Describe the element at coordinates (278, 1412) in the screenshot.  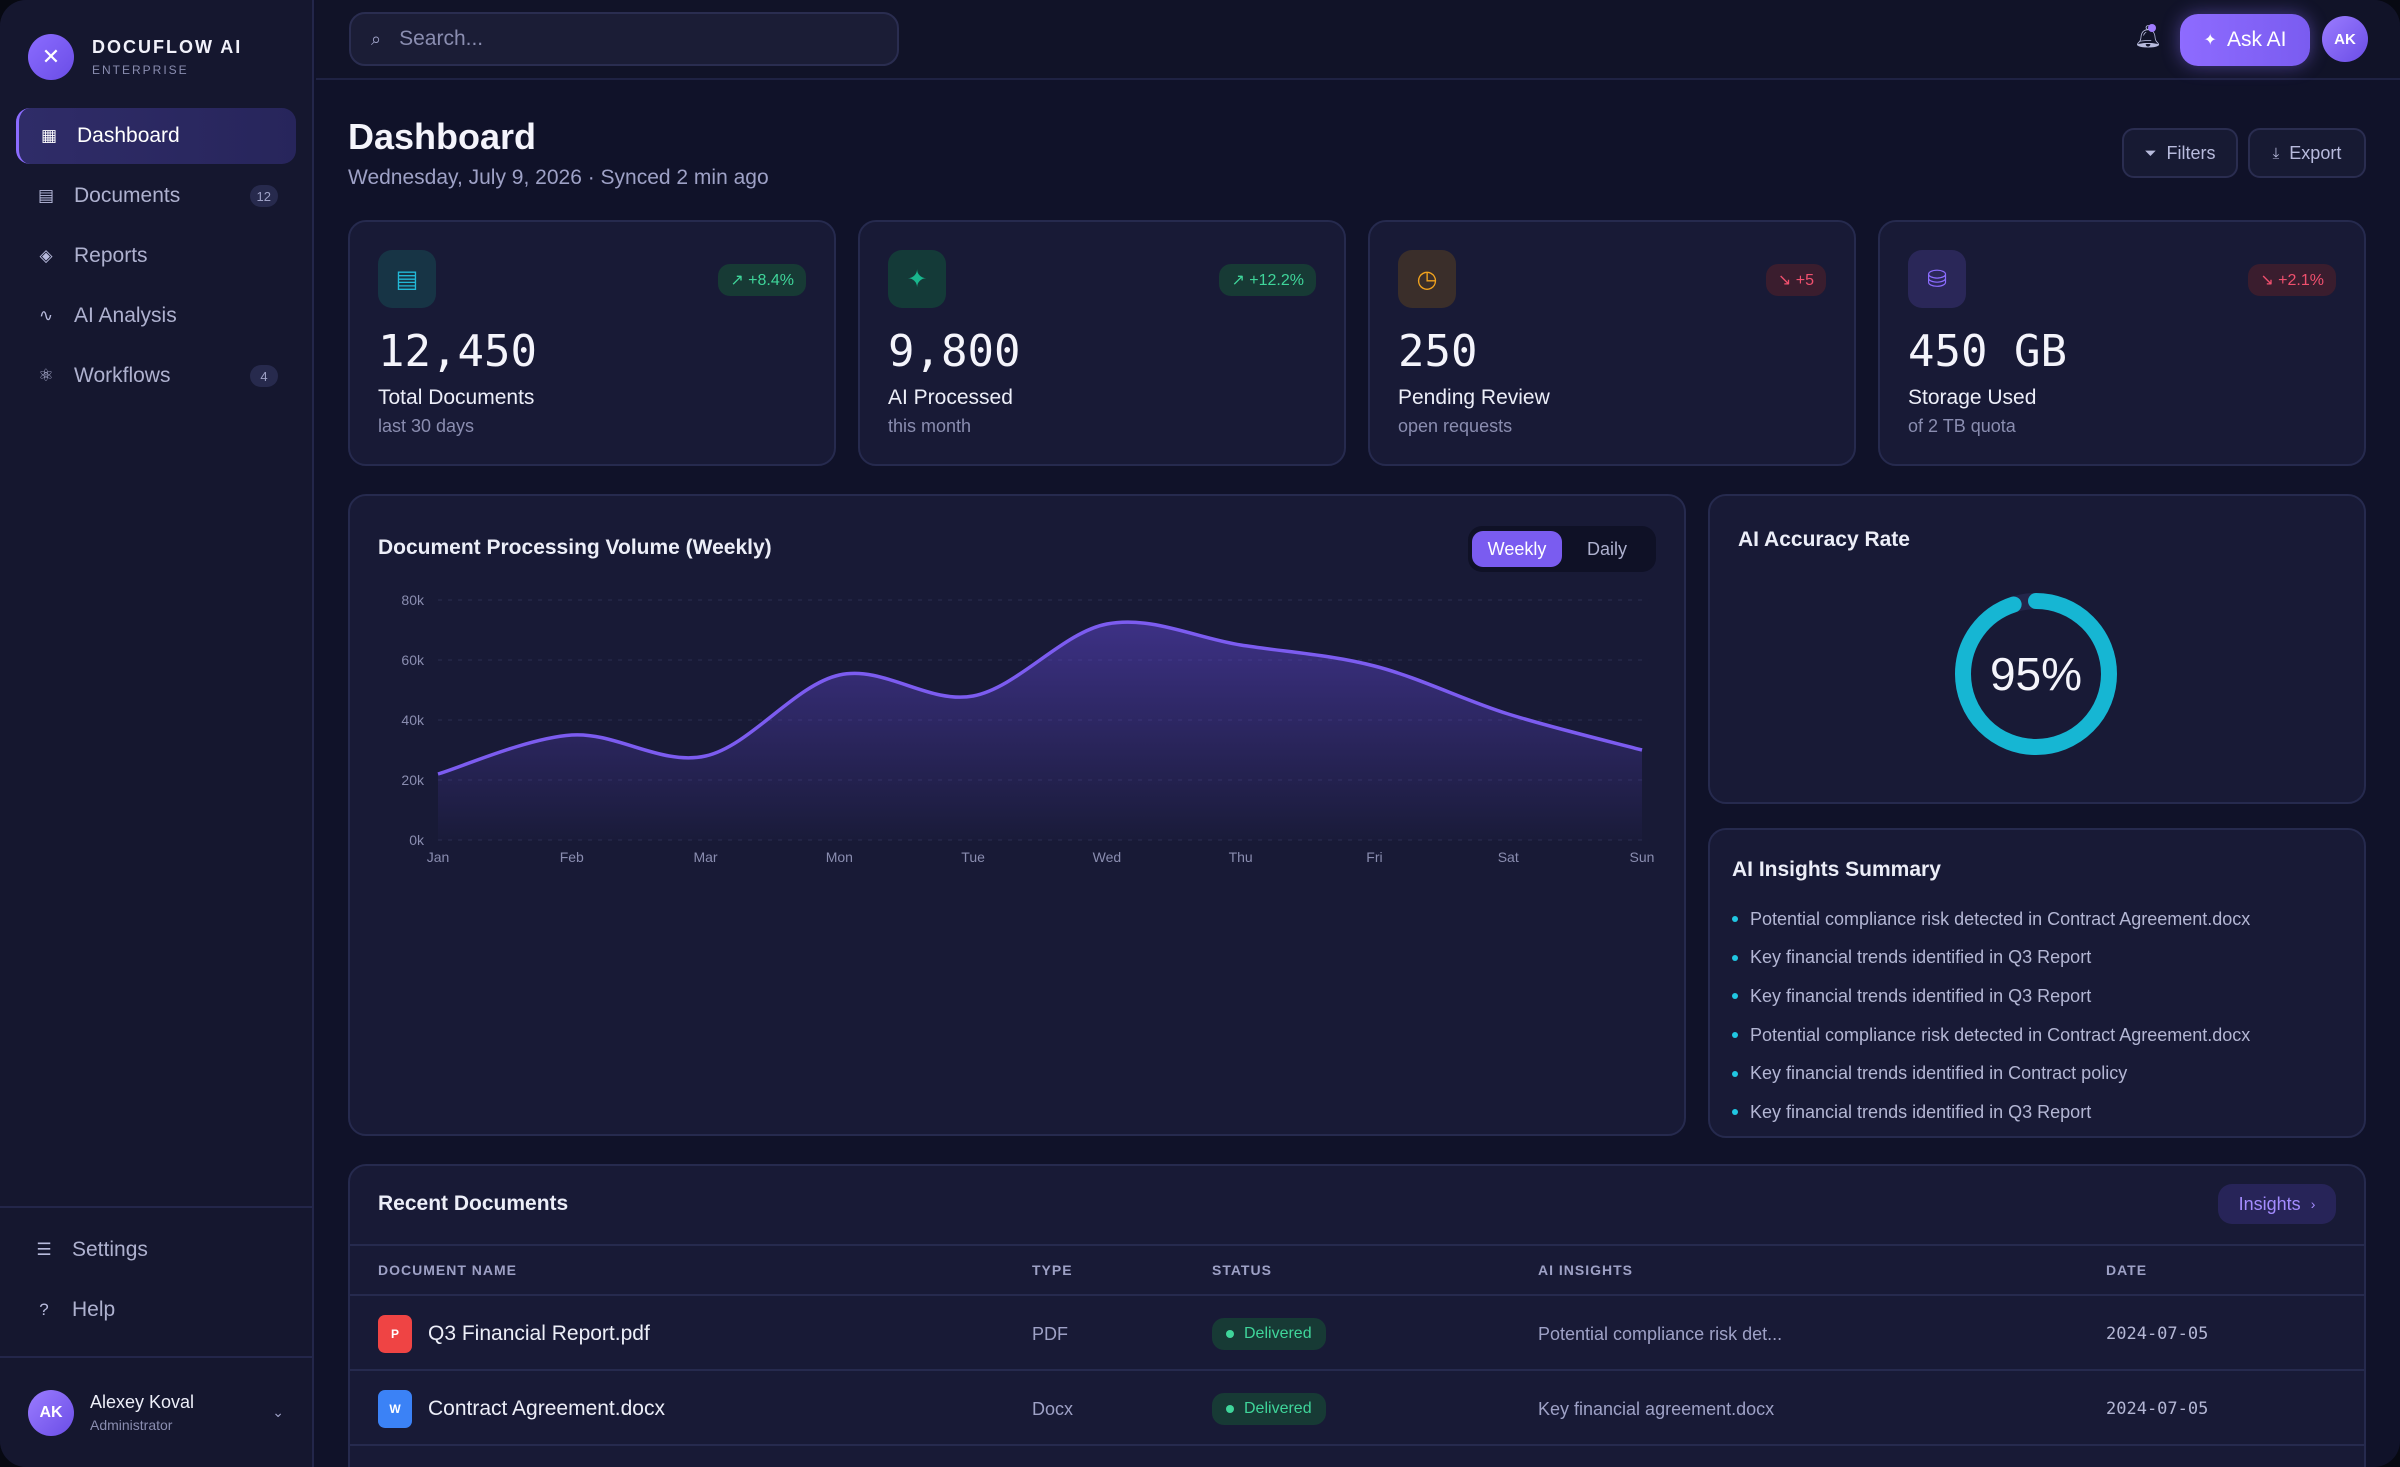
I see `chevron-down-icon: ⌄` at that location.